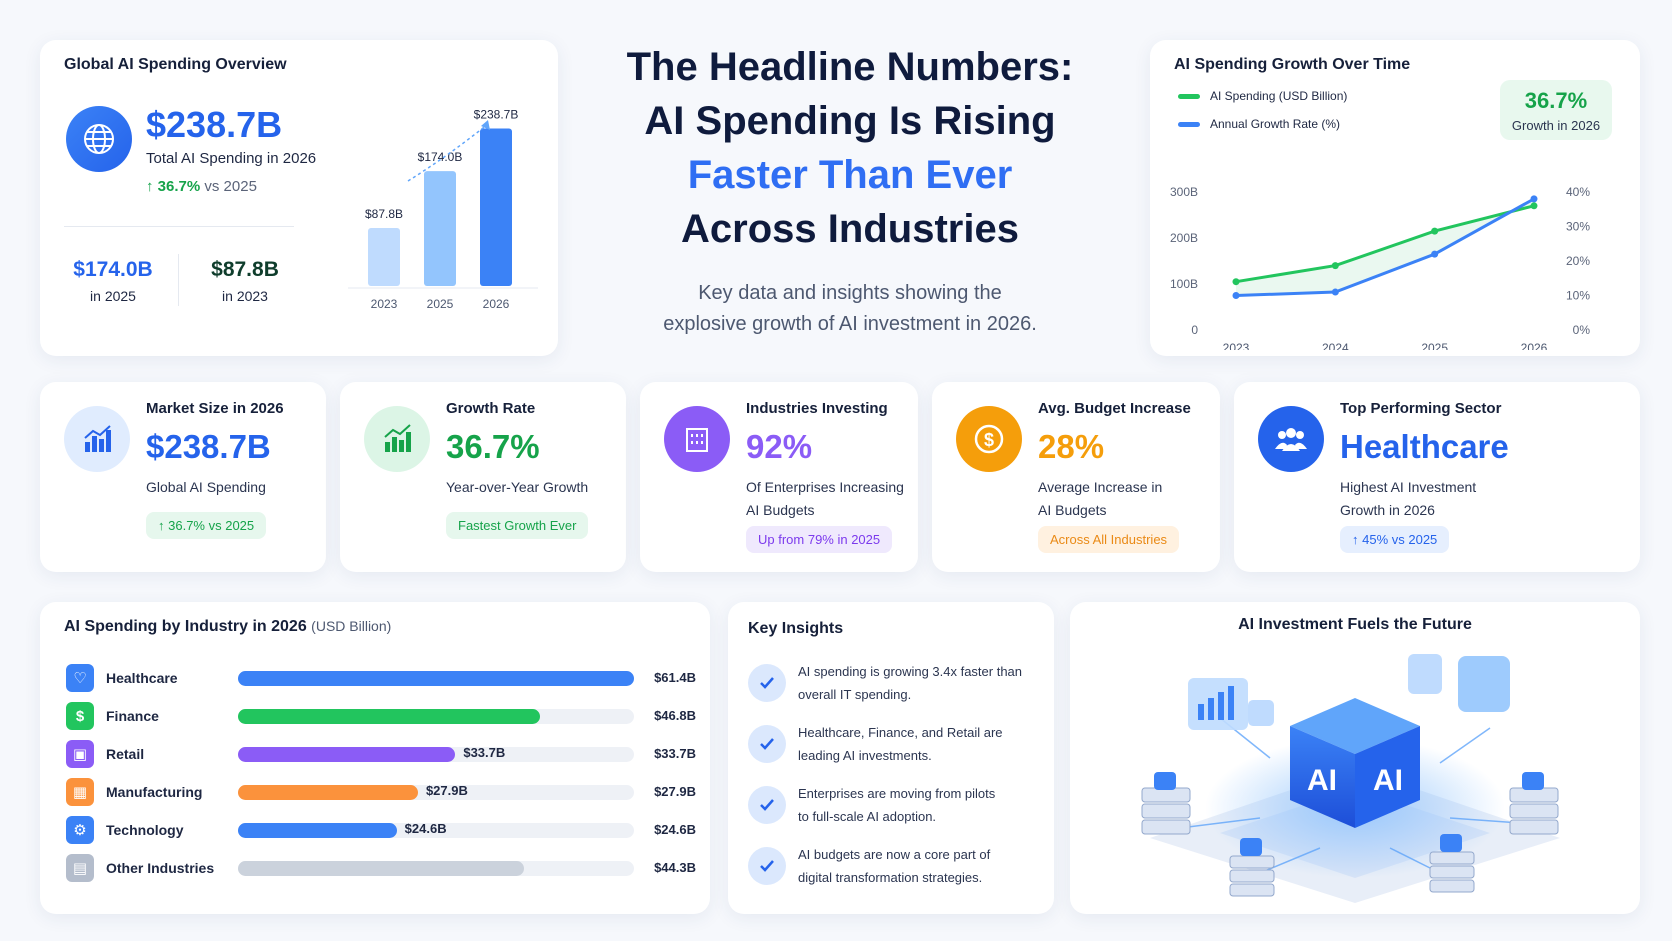 The height and width of the screenshot is (941, 1672). I want to click on insight-line-2: to full-scale AI adoption., so click(867, 816).